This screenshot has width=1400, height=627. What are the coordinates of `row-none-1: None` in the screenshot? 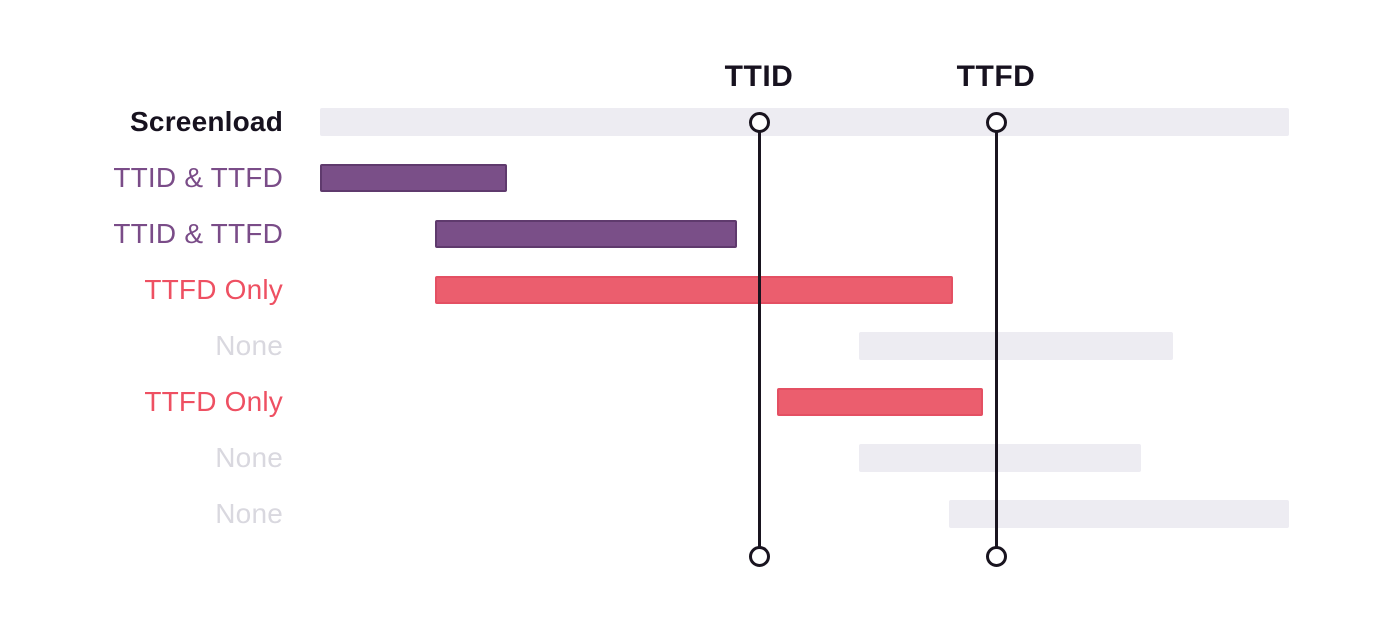 It's located at (700, 346).